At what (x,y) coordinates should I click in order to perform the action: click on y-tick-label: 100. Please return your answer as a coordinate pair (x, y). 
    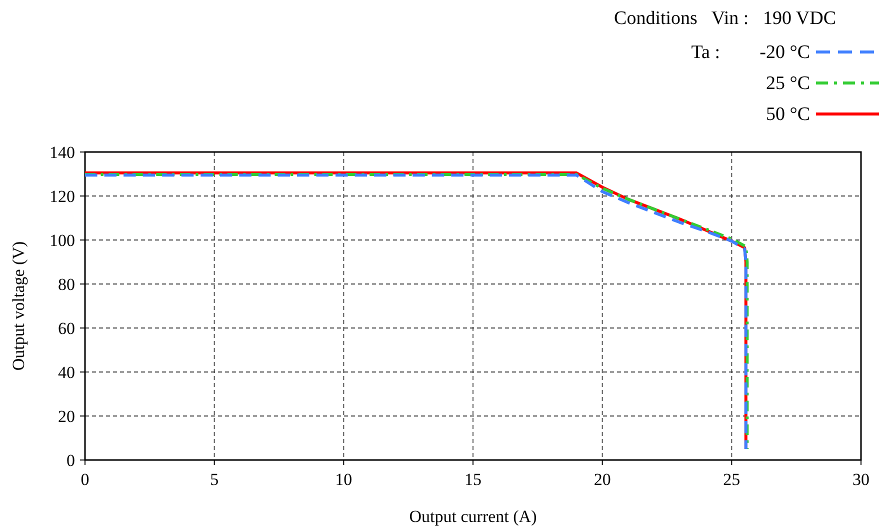
    Looking at the image, I should click on (62, 240).